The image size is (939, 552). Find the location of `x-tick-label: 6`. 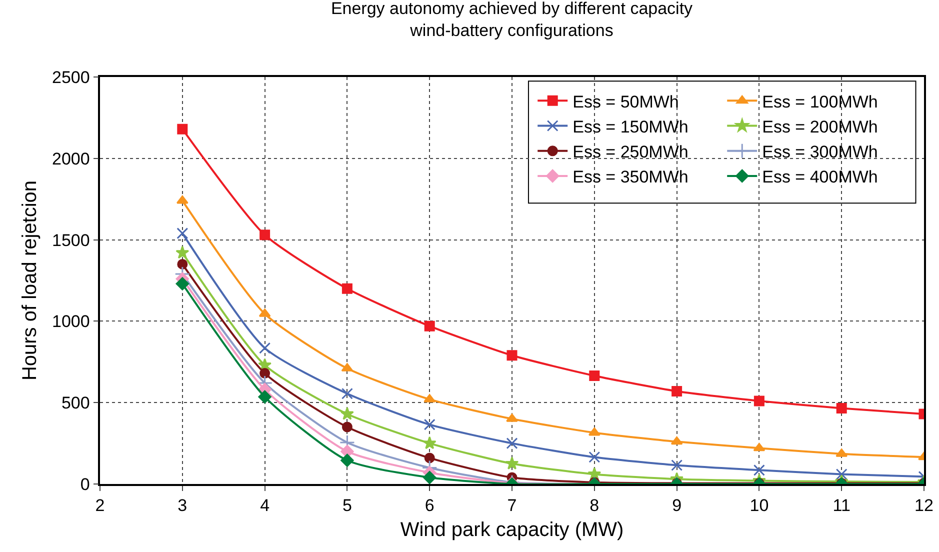

x-tick-label: 6 is located at coordinates (429, 506).